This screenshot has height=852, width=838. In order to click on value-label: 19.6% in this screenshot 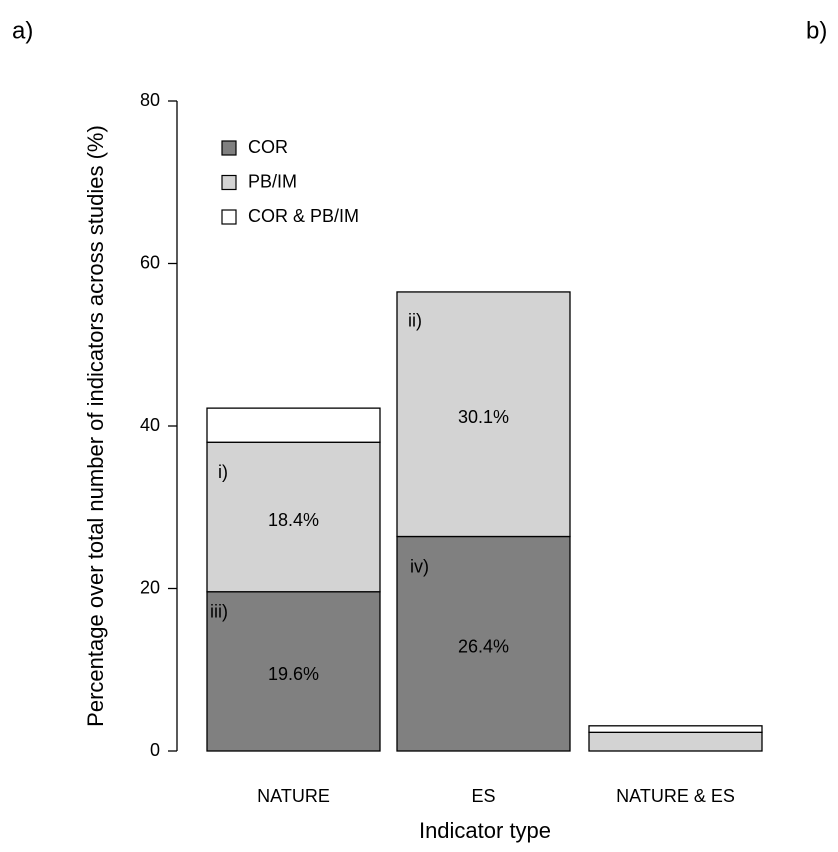, I will do `click(293, 674)`.